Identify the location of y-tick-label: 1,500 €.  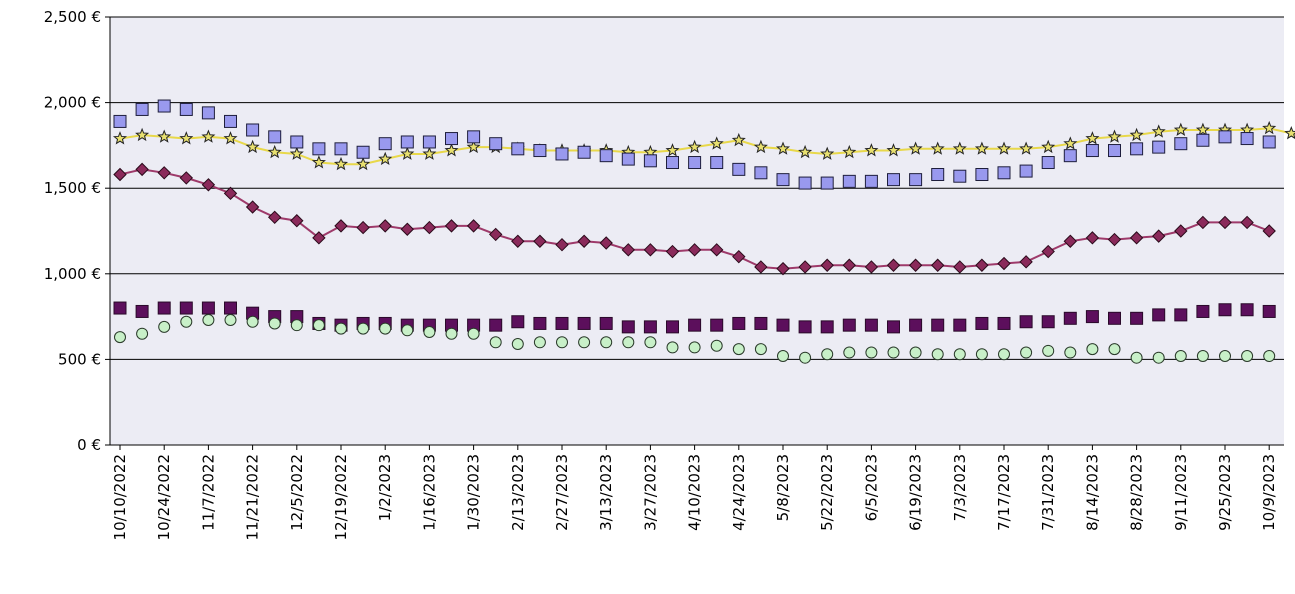
(72, 188).